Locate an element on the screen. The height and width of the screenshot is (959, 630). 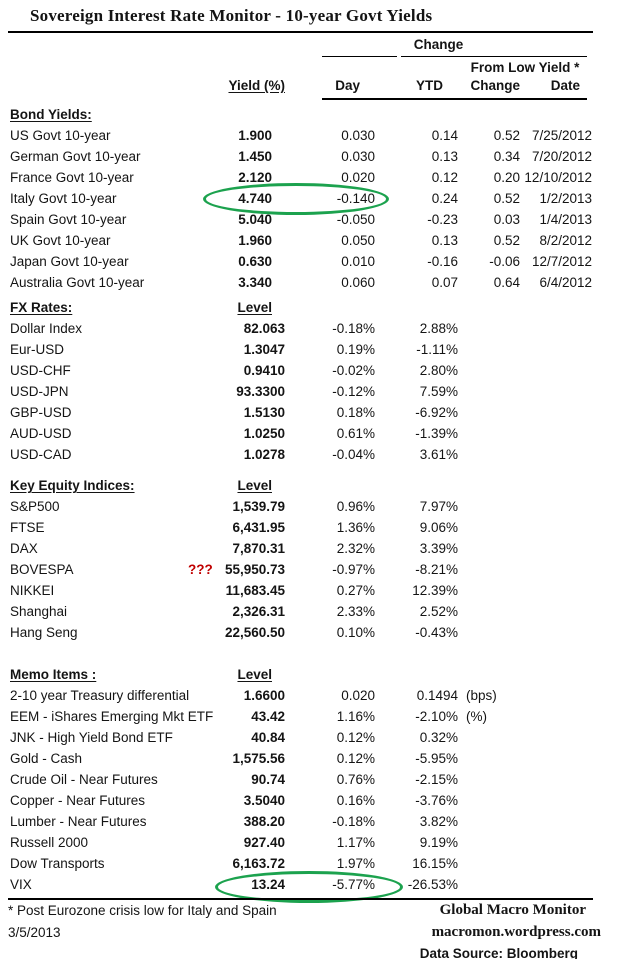
row-value: 90.74 is located at coordinates (268, 779).